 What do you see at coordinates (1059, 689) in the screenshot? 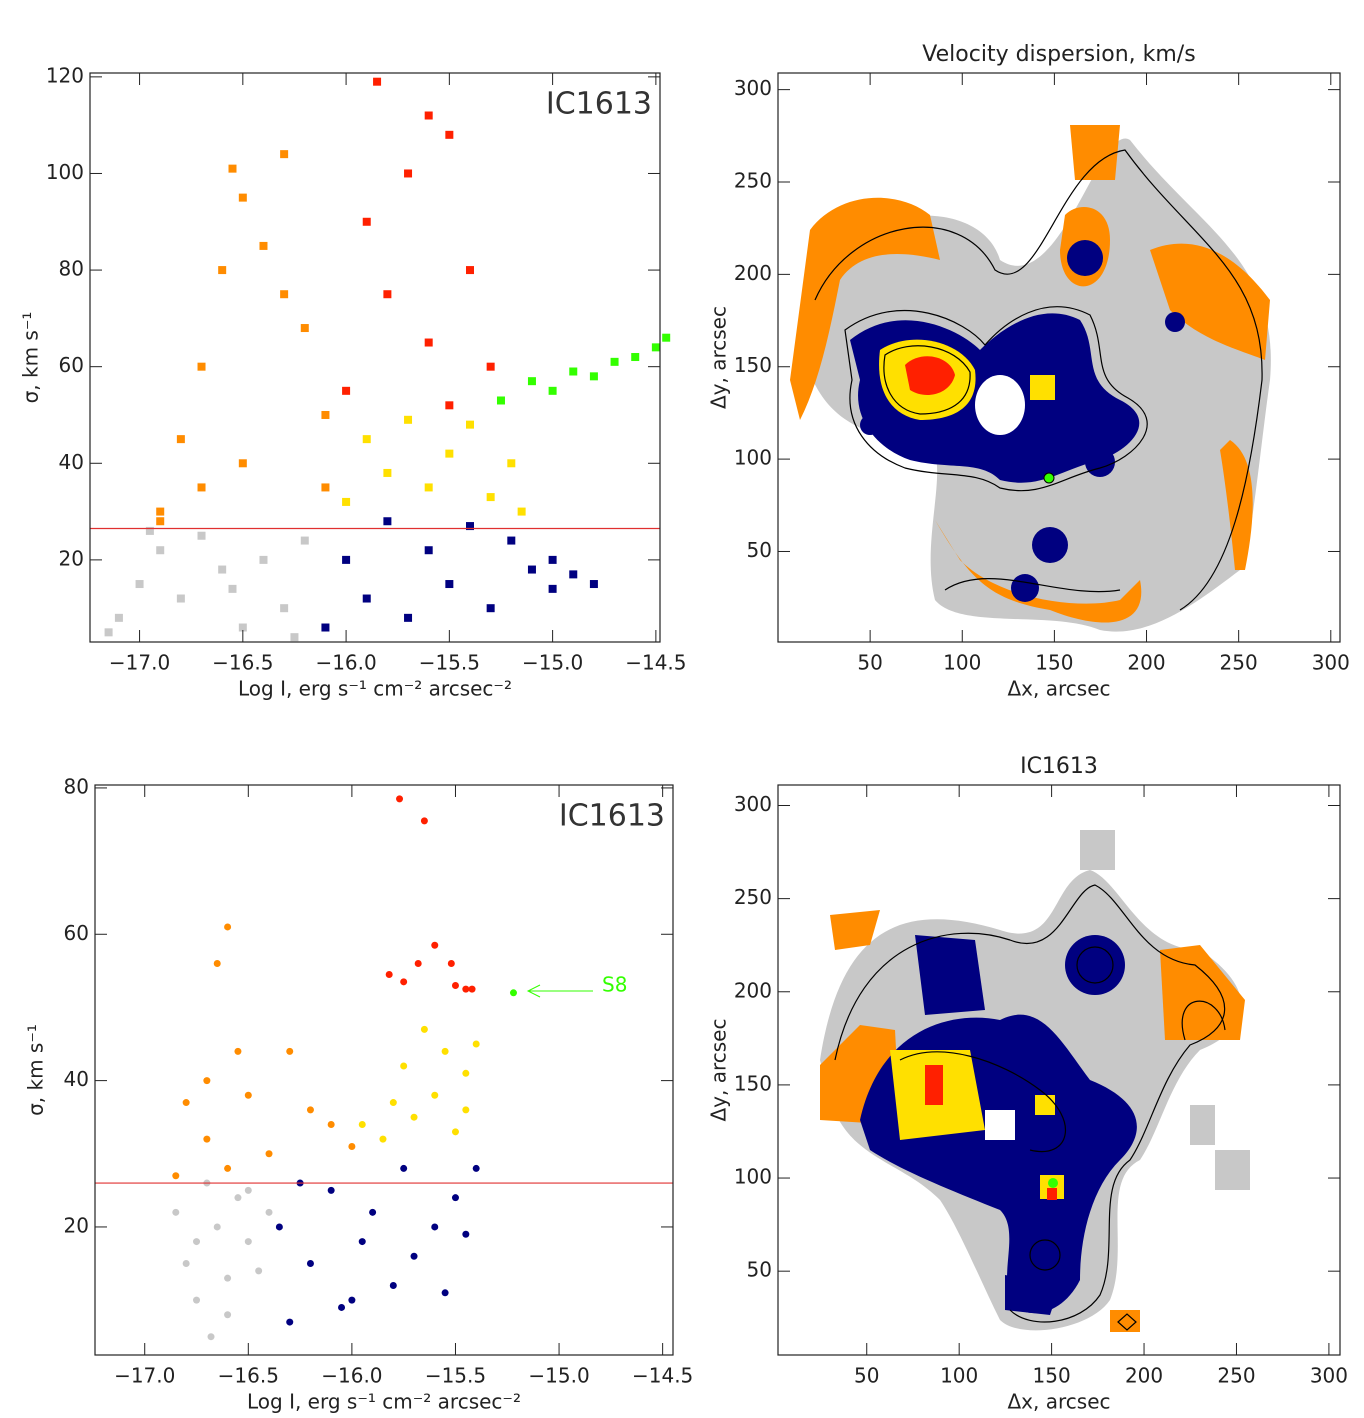
I see `x-axis-label: Δx, arcsec` at bounding box center [1059, 689].